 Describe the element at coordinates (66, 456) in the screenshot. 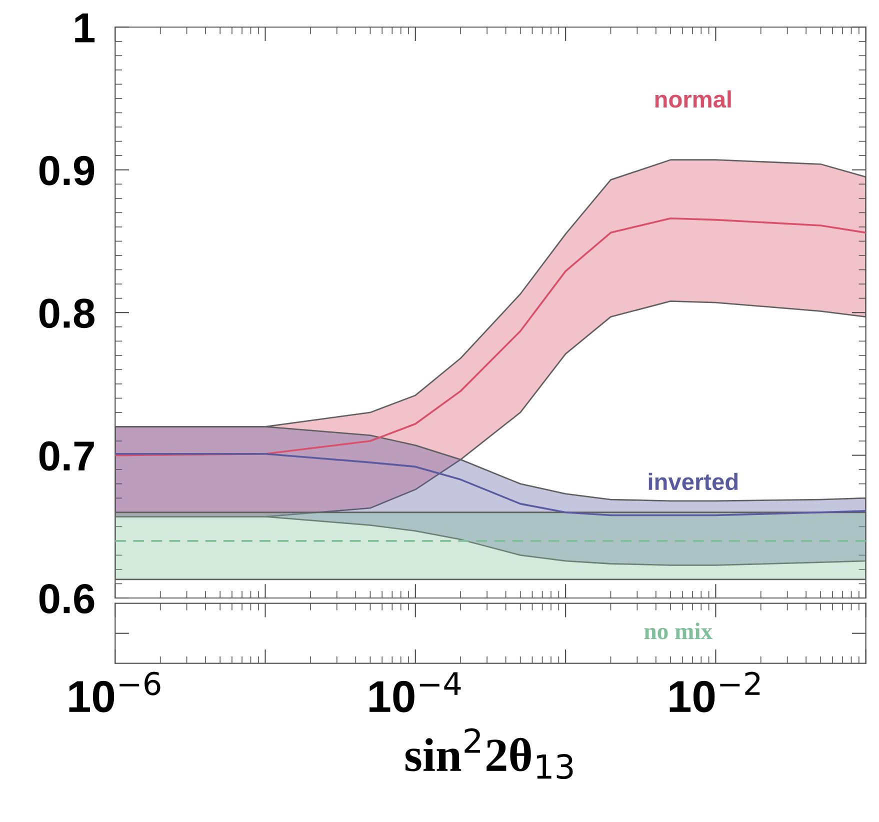

I see `y-tick-label: 0.7` at that location.